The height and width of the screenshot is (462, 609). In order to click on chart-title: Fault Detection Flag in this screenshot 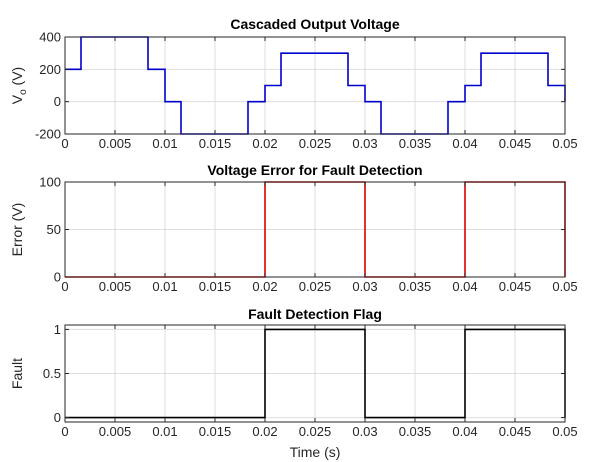, I will do `click(315, 314)`.